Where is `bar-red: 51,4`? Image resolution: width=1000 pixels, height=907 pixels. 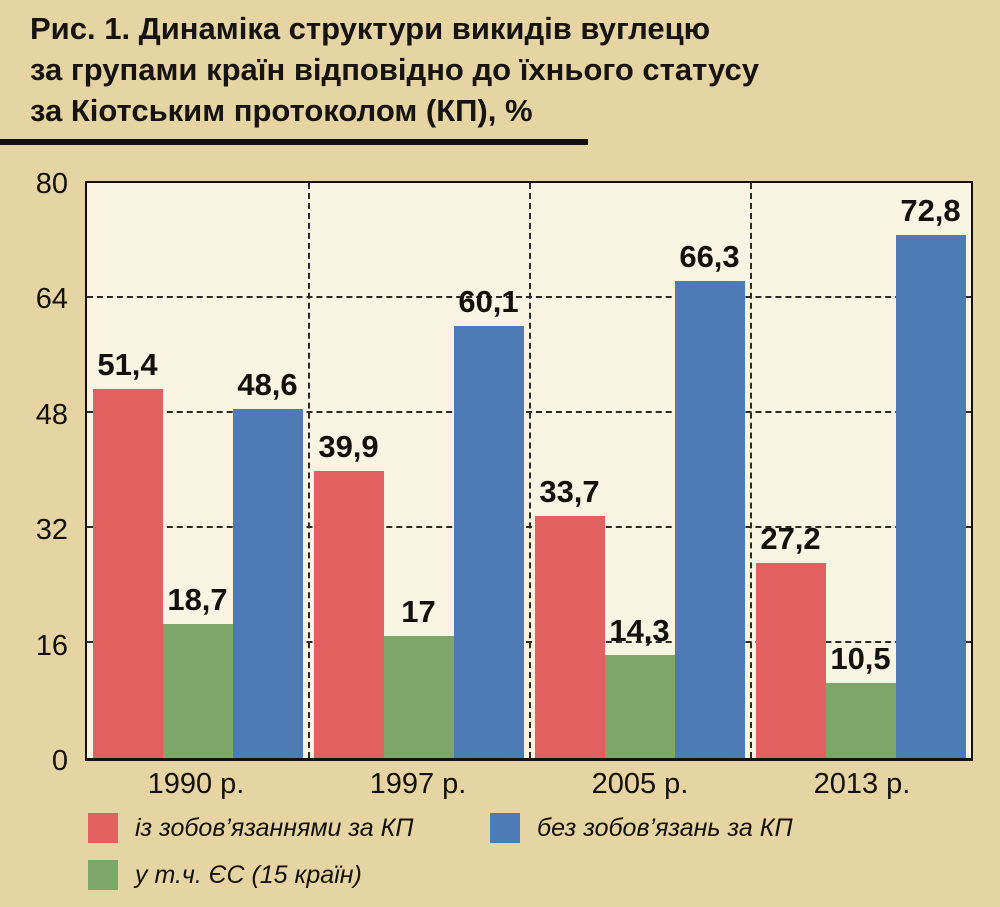
bar-red: 51,4 is located at coordinates (127, 552).